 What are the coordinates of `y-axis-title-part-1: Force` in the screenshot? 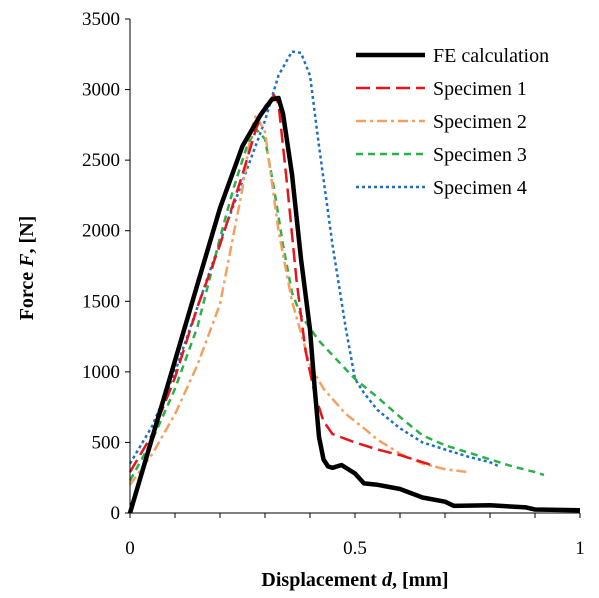 It's located at (27, 294).